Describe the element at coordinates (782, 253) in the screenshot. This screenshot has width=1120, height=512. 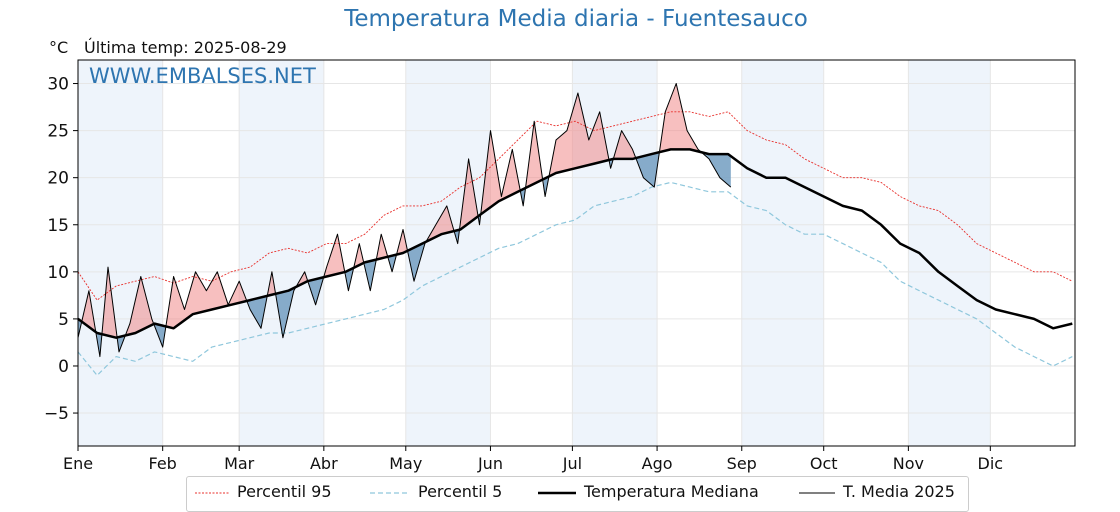
I see `month-band-sep` at that location.